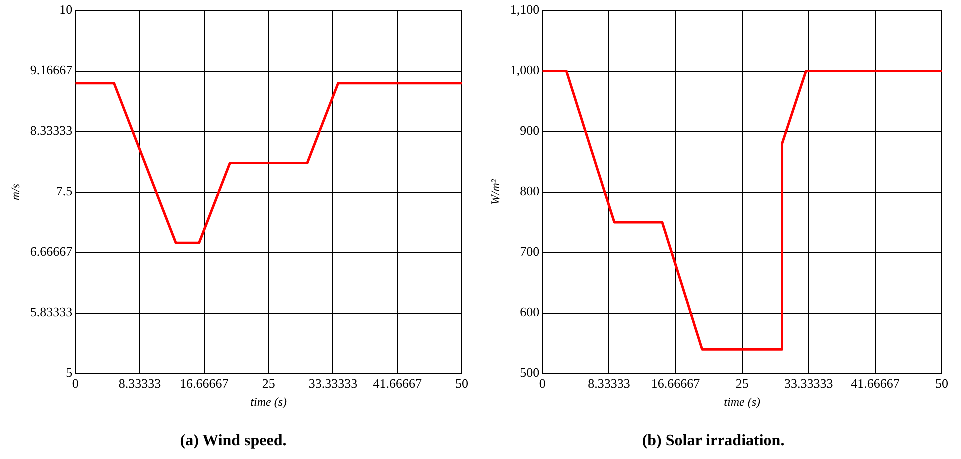 This screenshot has height=459, width=961. I want to click on y-tick-label: 1,100, so click(525, 10).